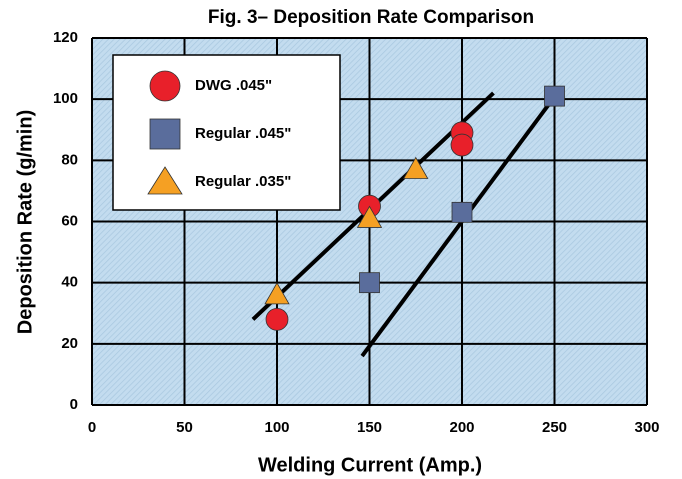 The height and width of the screenshot is (479, 682). I want to click on y-tick-label: 40, so click(69, 282).